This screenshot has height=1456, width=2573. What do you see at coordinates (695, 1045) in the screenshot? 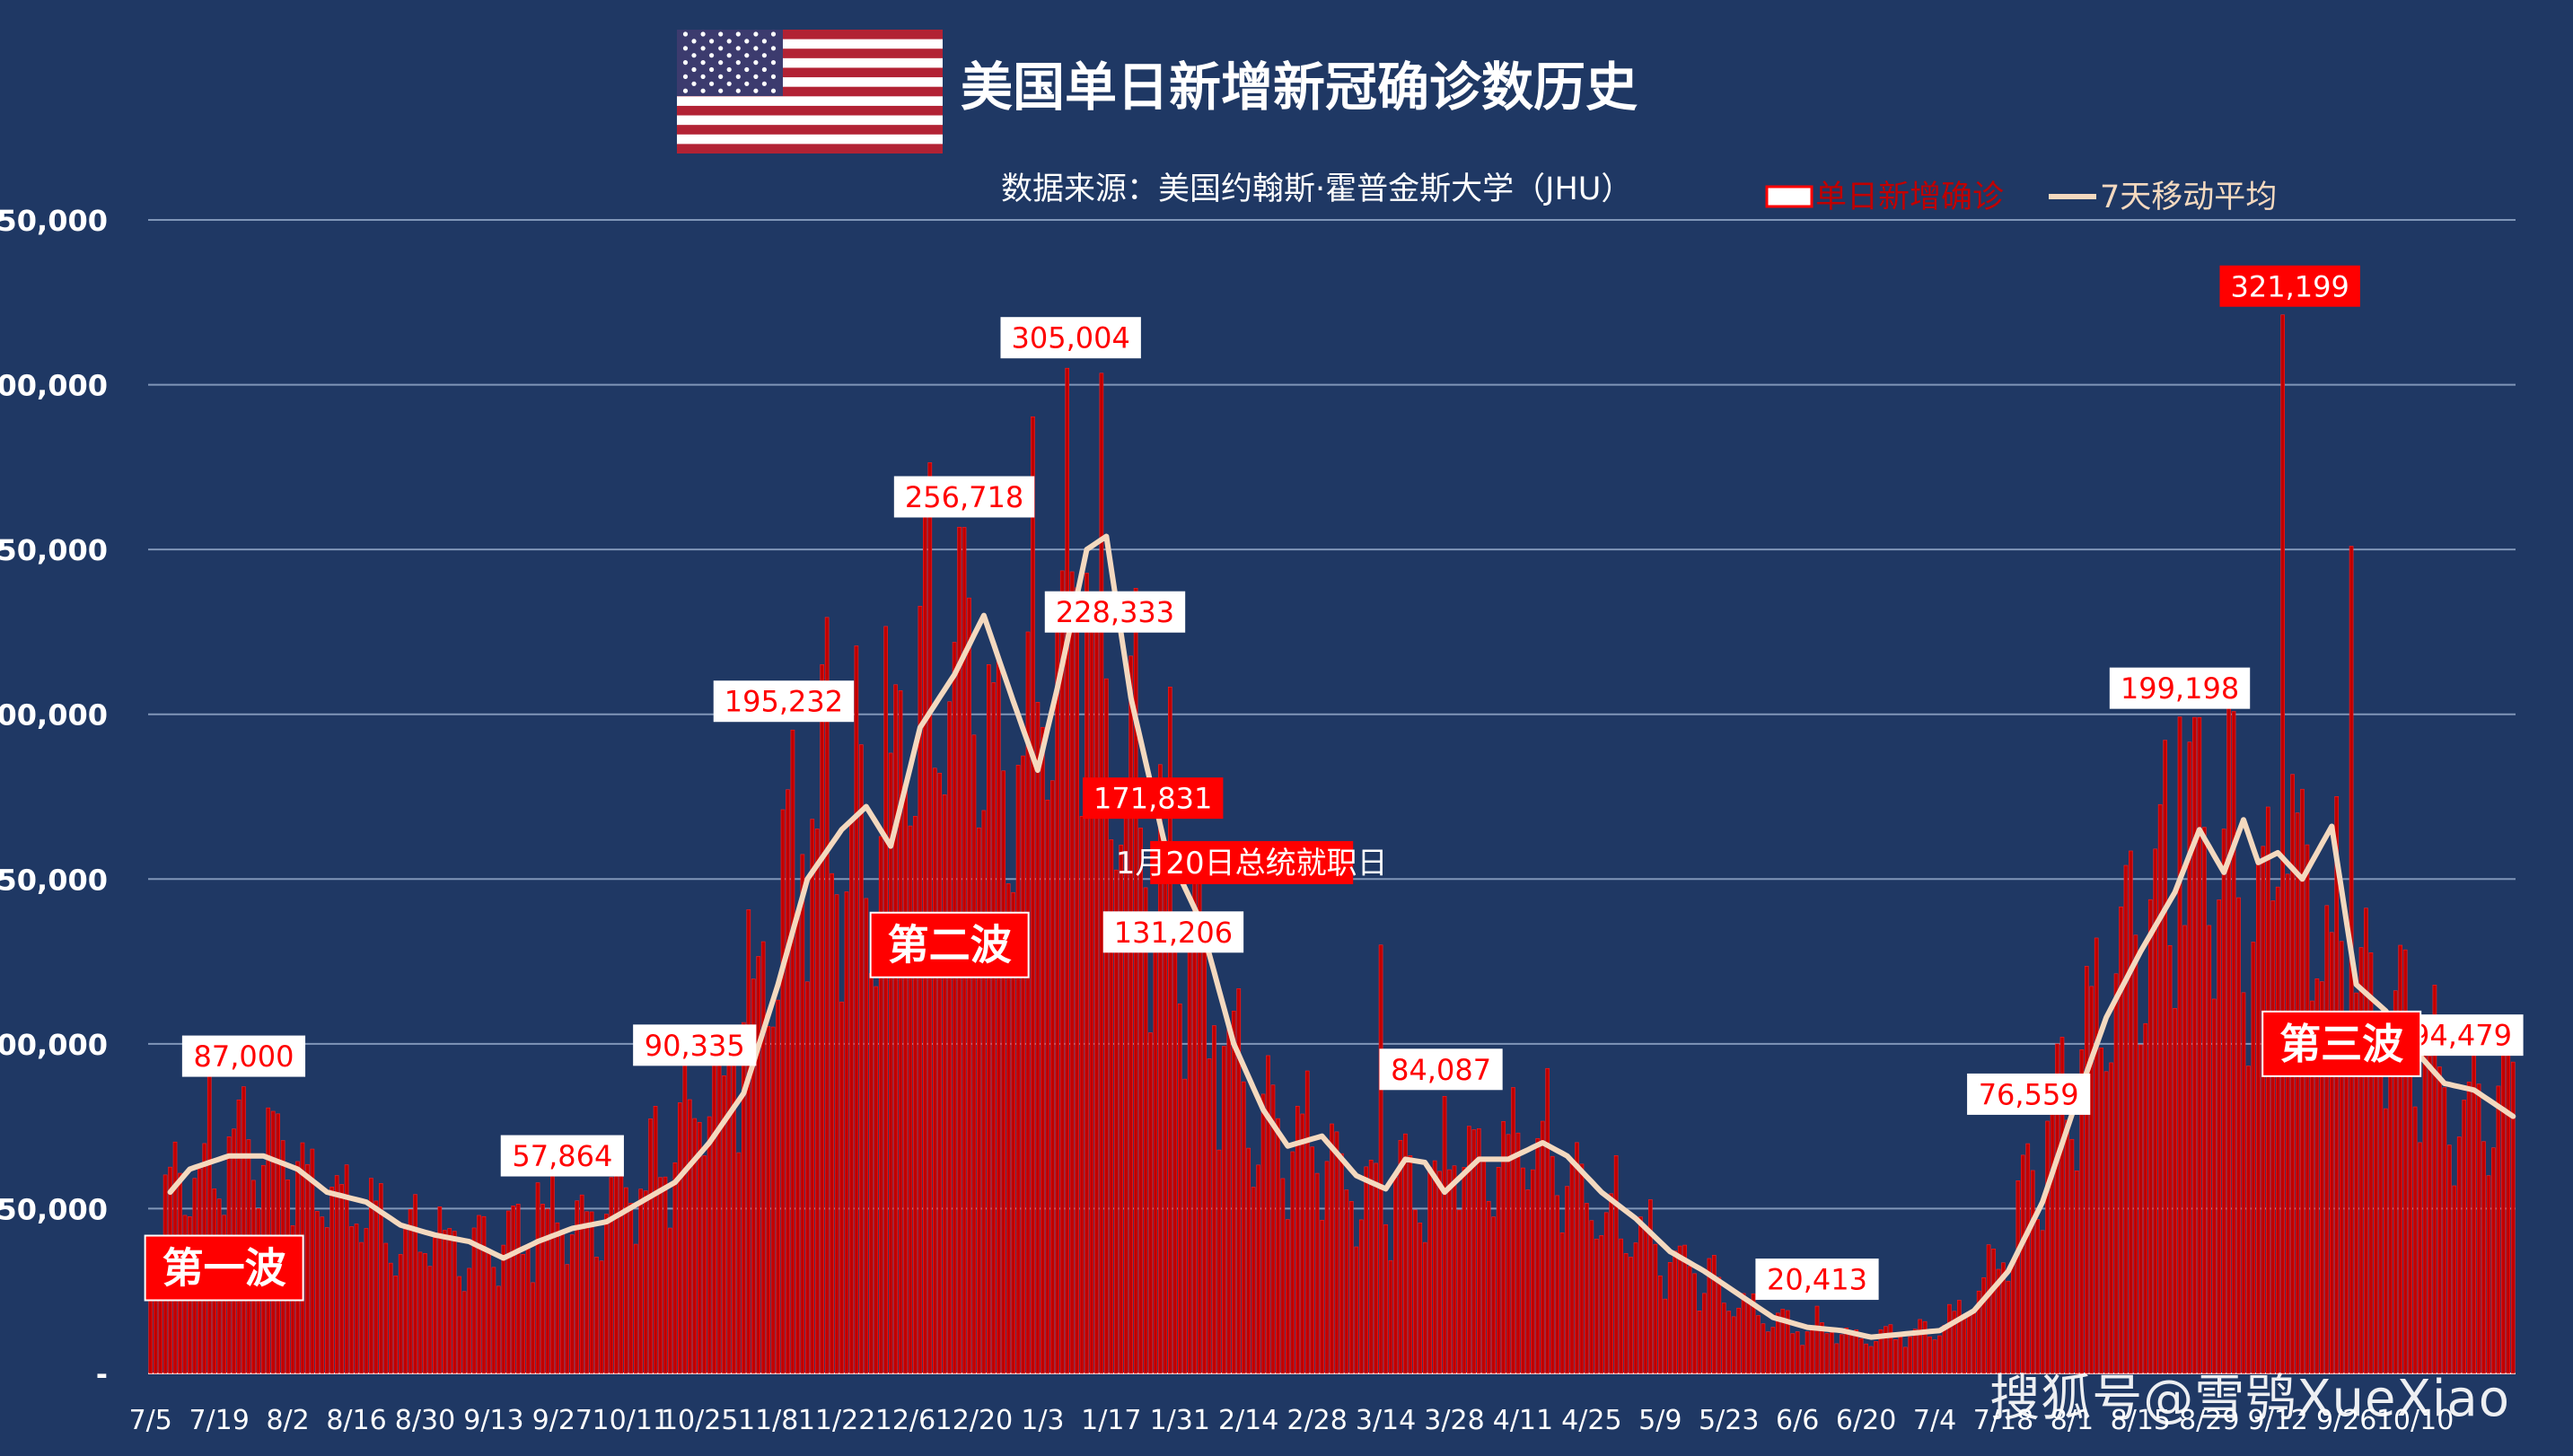
I see `callout-label: 90,335` at bounding box center [695, 1045].